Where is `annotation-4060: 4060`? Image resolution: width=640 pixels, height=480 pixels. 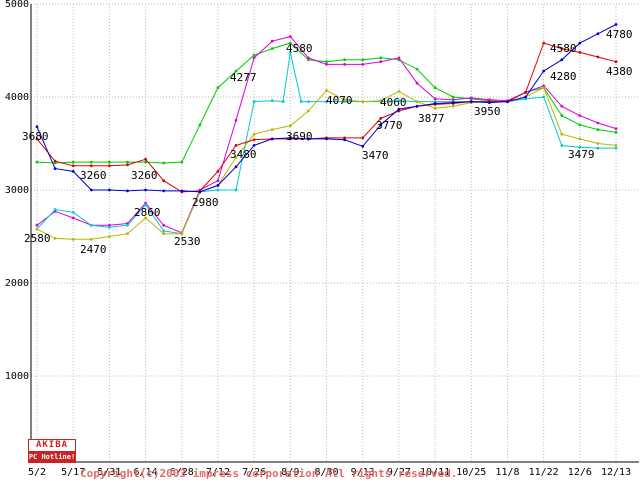 annotation-4060: 4060 is located at coordinates (393, 102).